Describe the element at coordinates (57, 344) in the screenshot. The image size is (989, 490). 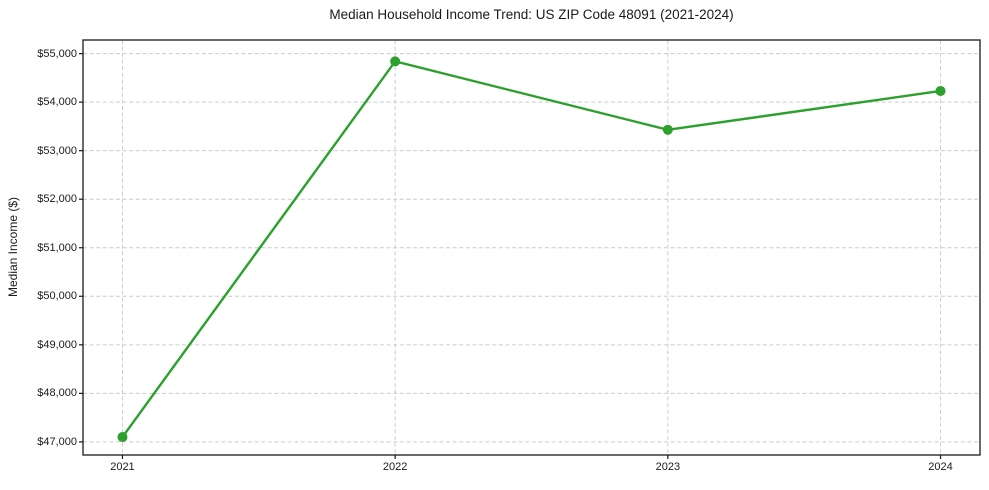
I see `y-tick-label: $49,000` at that location.